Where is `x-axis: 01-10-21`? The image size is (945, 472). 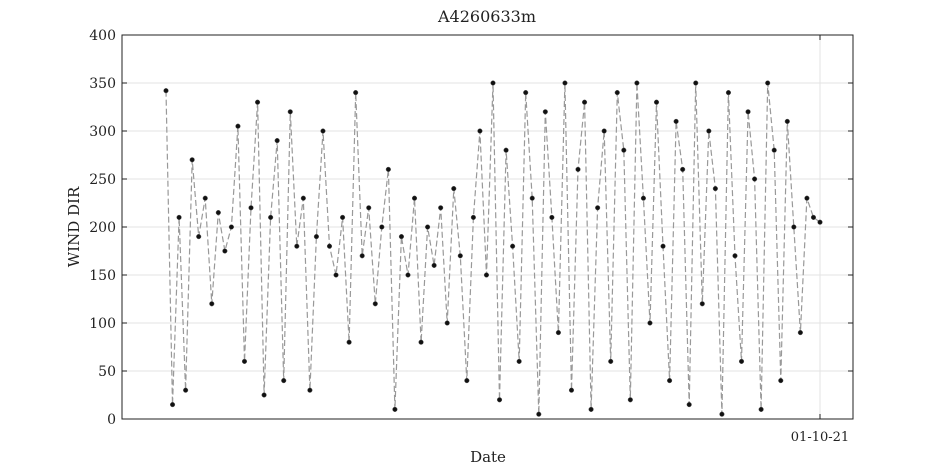 x-axis: 01-10-21 is located at coordinates (820, 240).